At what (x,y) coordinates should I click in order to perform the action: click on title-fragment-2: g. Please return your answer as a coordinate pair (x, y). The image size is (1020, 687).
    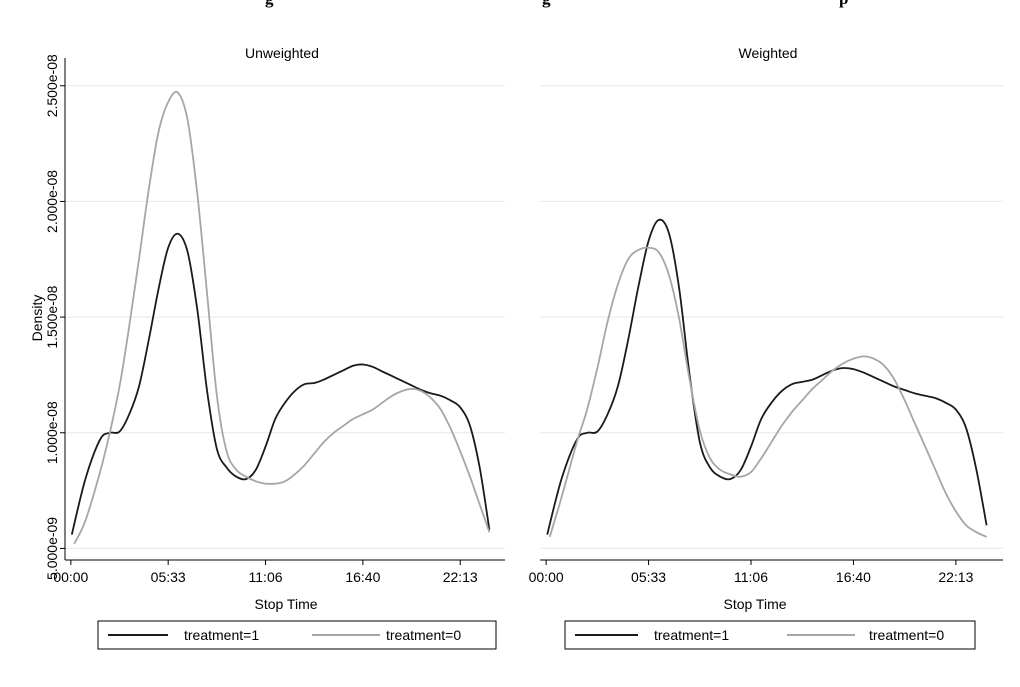
    Looking at the image, I should click on (546, 4).